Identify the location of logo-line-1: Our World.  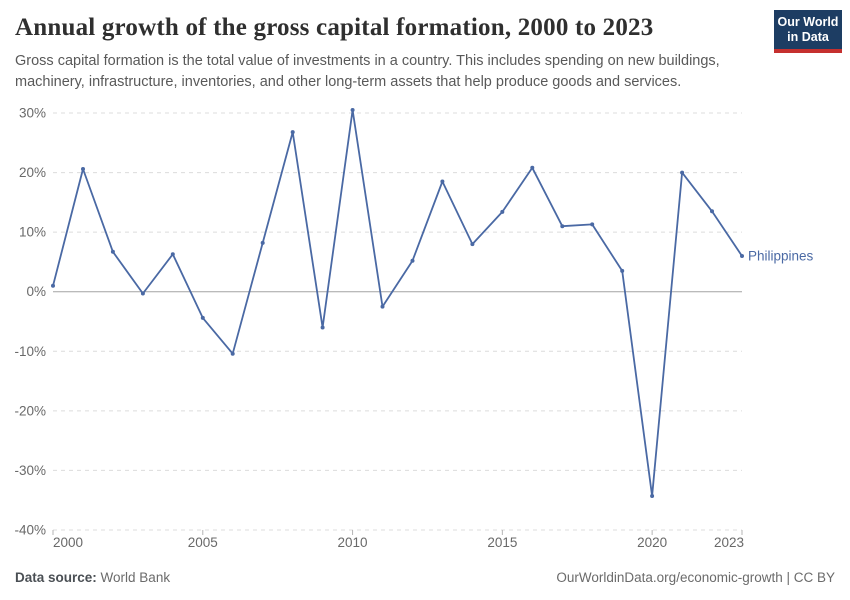
(808, 21).